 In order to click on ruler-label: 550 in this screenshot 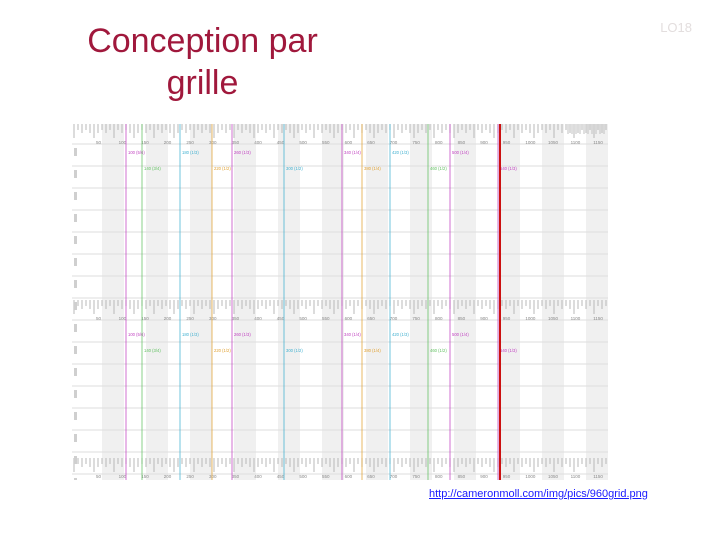, I will do `click(326, 318)`.